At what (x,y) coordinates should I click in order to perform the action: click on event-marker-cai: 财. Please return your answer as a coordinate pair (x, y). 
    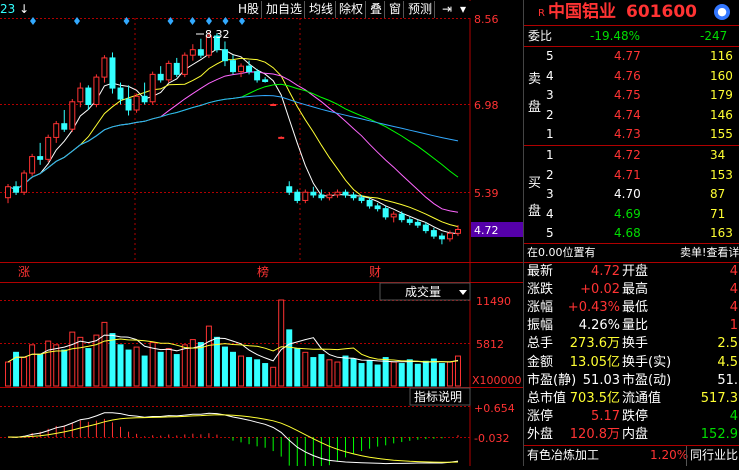
    Looking at the image, I should click on (375, 272).